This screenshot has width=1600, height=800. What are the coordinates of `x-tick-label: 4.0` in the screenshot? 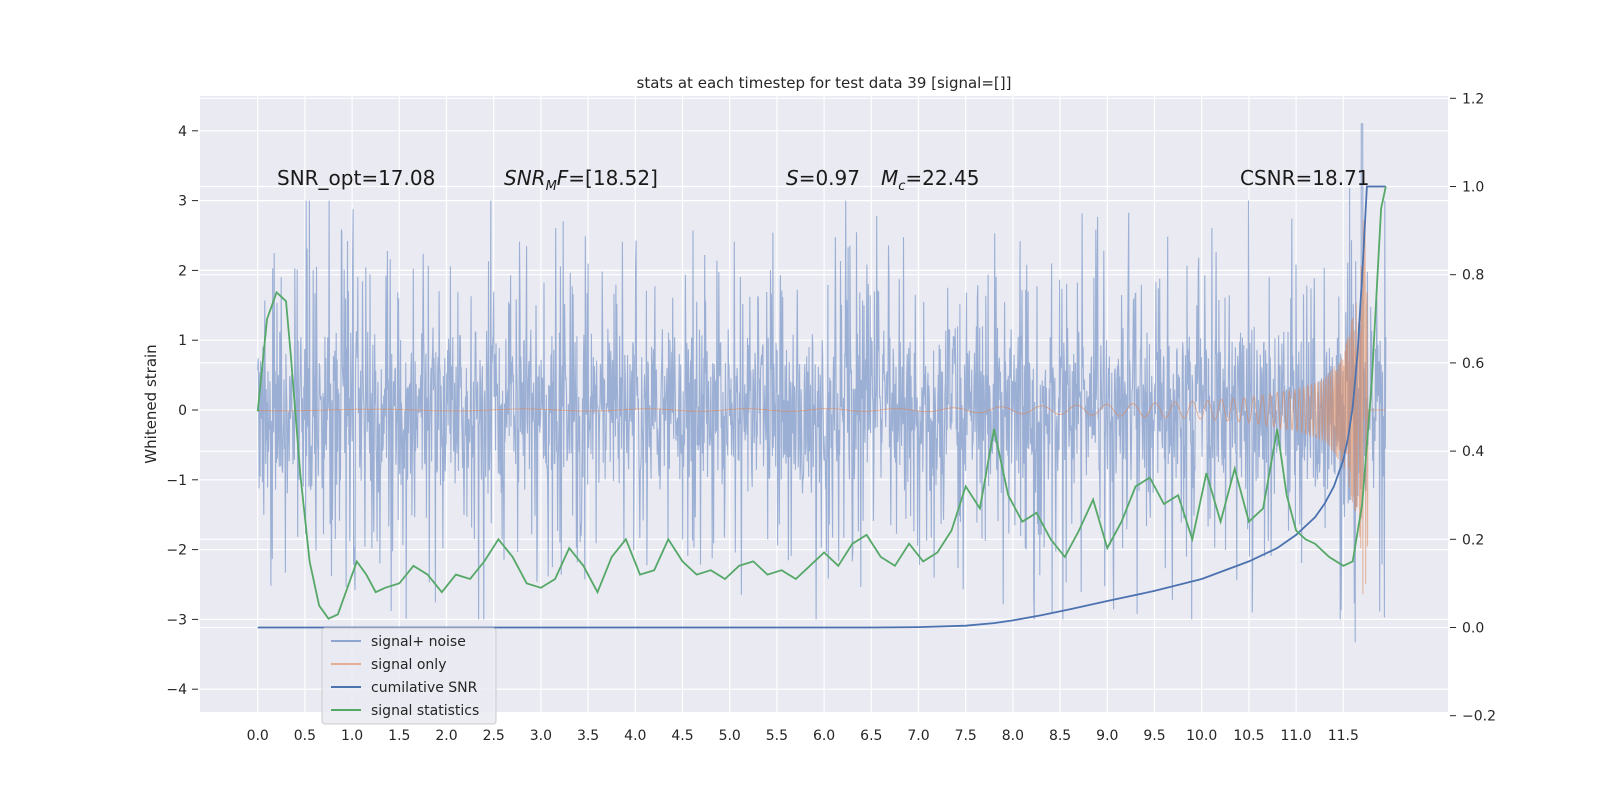 It's located at (635, 736).